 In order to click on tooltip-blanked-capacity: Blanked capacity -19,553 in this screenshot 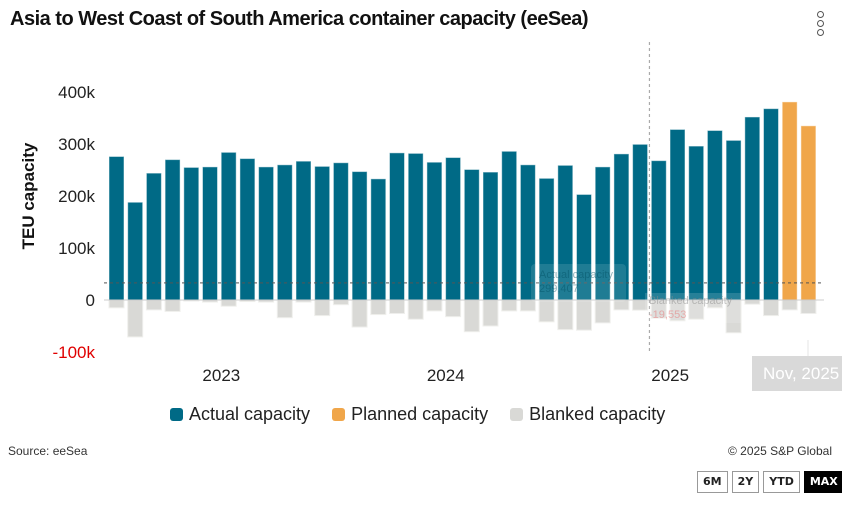, I will do `click(695, 308)`.